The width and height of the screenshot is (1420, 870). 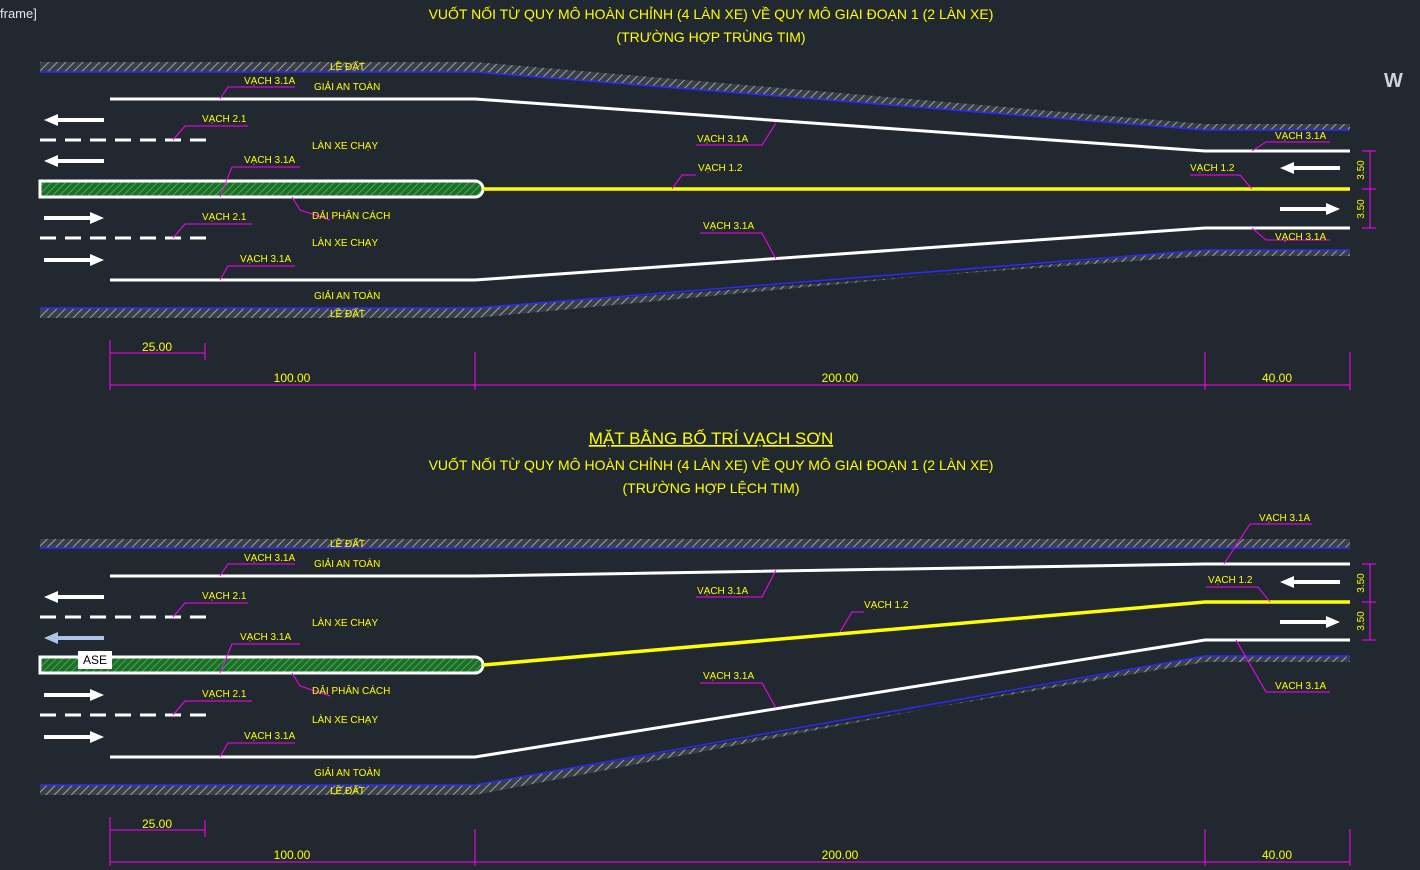 I want to click on frame-label: frame], so click(x=18, y=13).